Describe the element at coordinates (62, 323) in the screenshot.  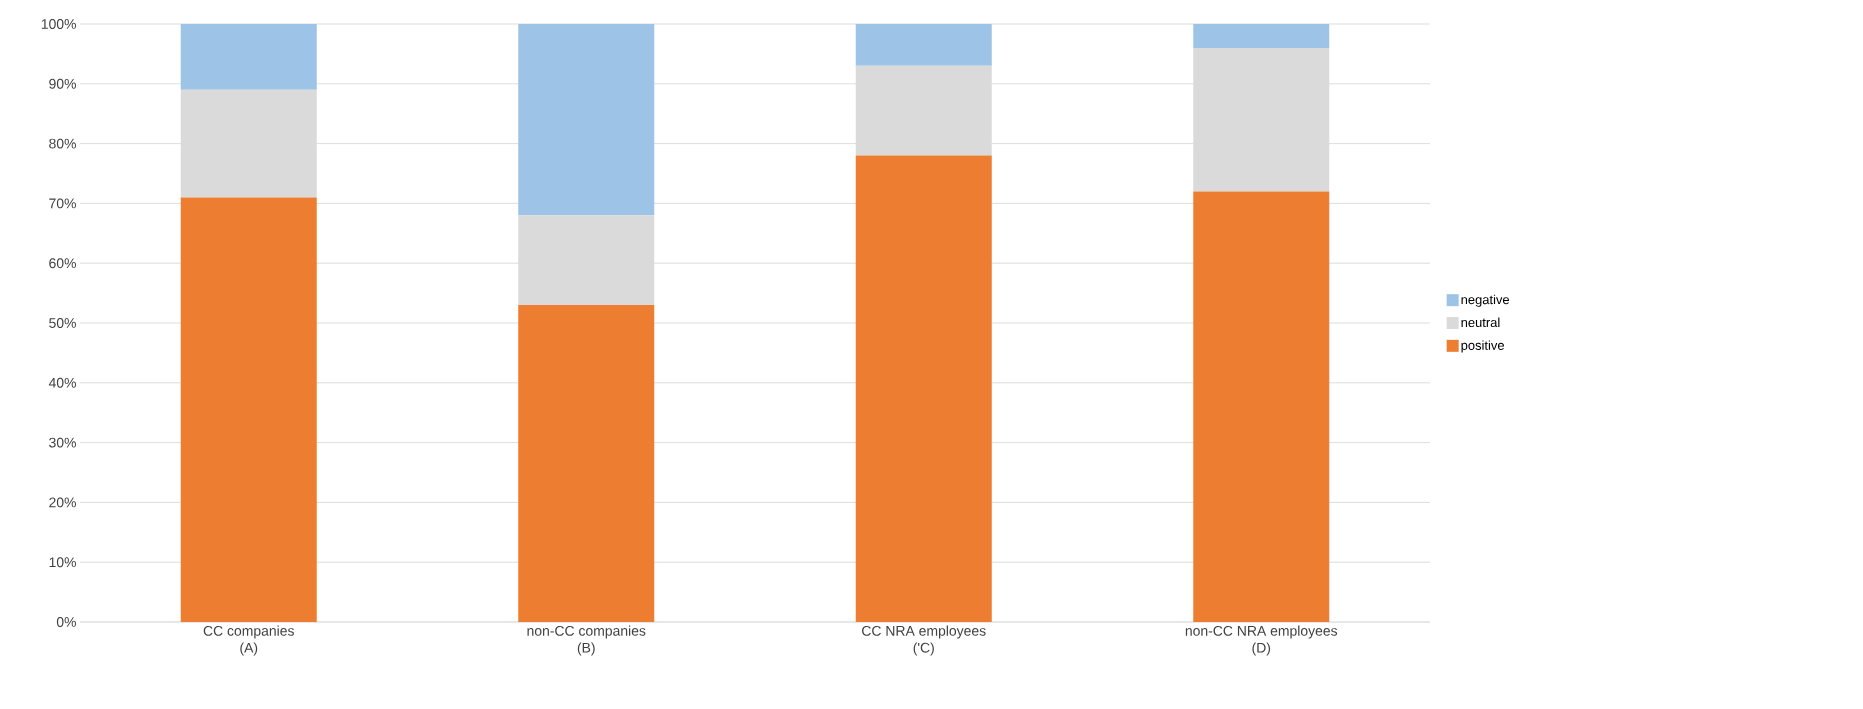
I see `y-tick-label: 50%` at that location.